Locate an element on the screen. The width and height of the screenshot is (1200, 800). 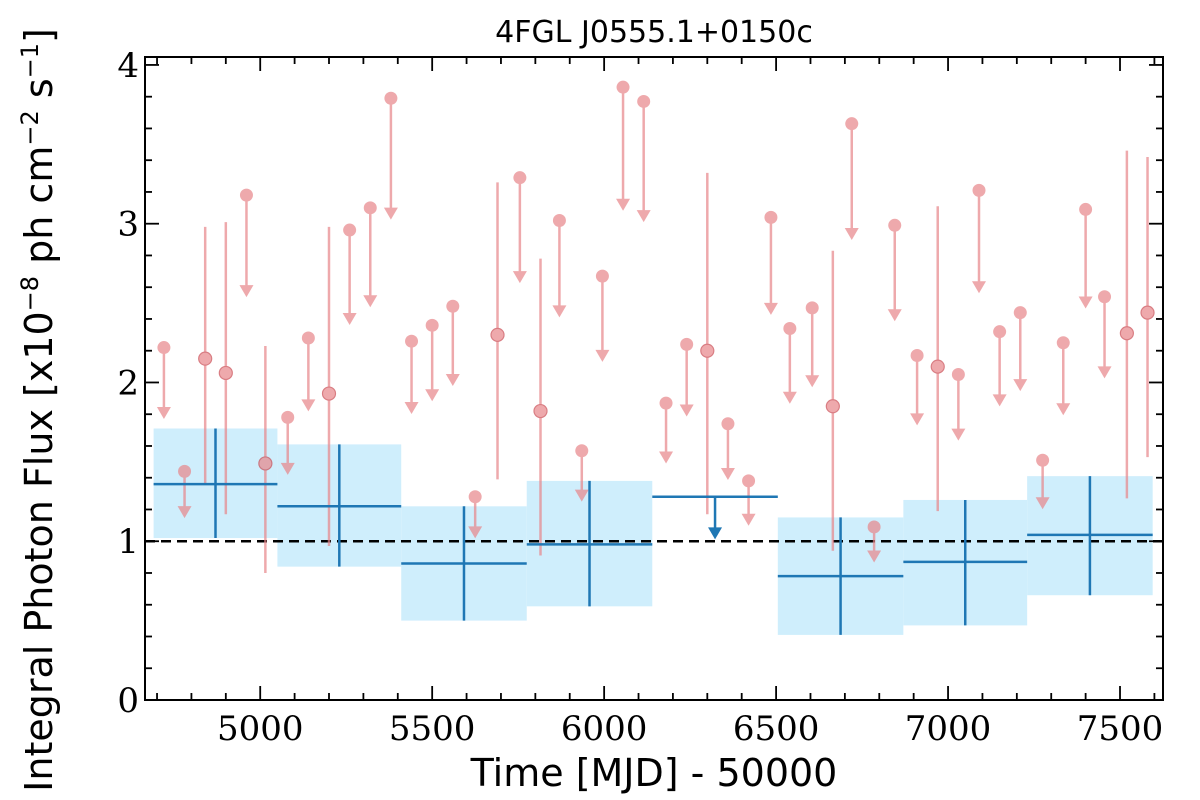
coarse-bin-arrowhead is located at coordinates (715, 533).